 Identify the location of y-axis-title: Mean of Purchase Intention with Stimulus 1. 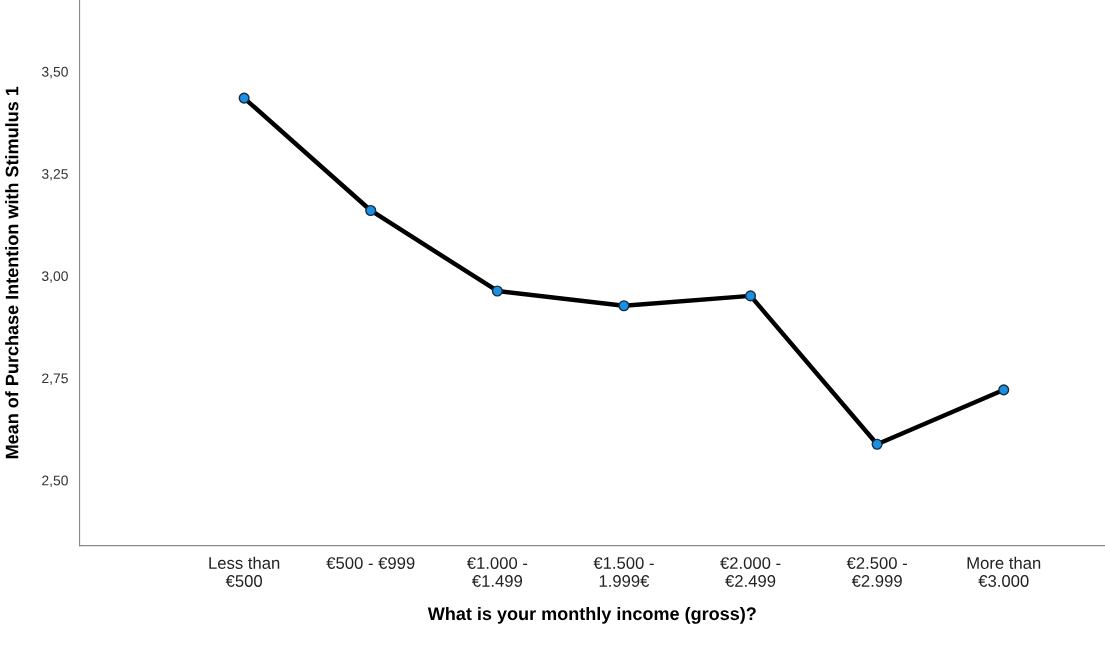
(12, 272).